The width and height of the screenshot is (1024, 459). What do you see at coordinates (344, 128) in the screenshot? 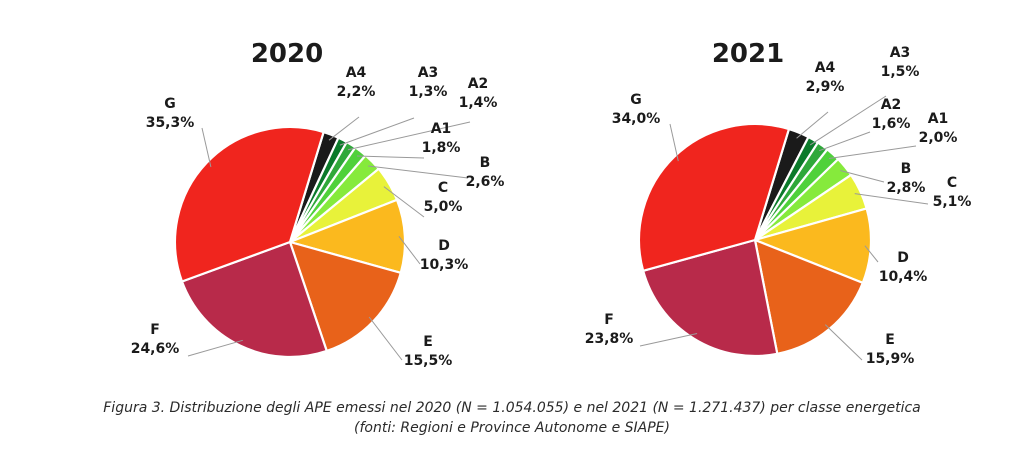
I see `leader-line-2020-a4` at bounding box center [344, 128].